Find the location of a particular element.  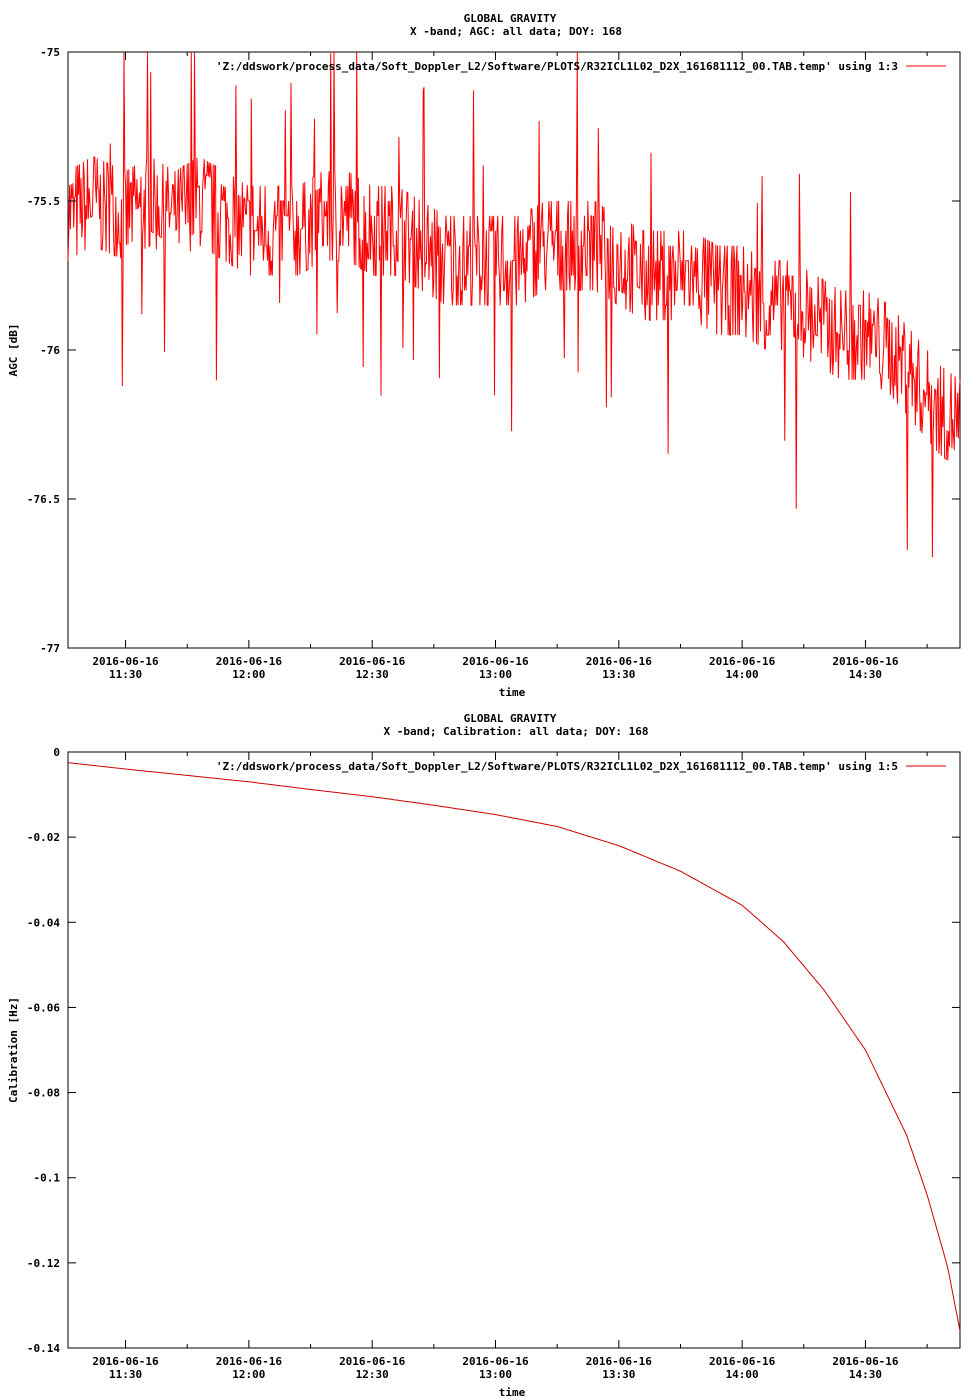

cal-ytick-label: 0 is located at coordinates (56, 752).